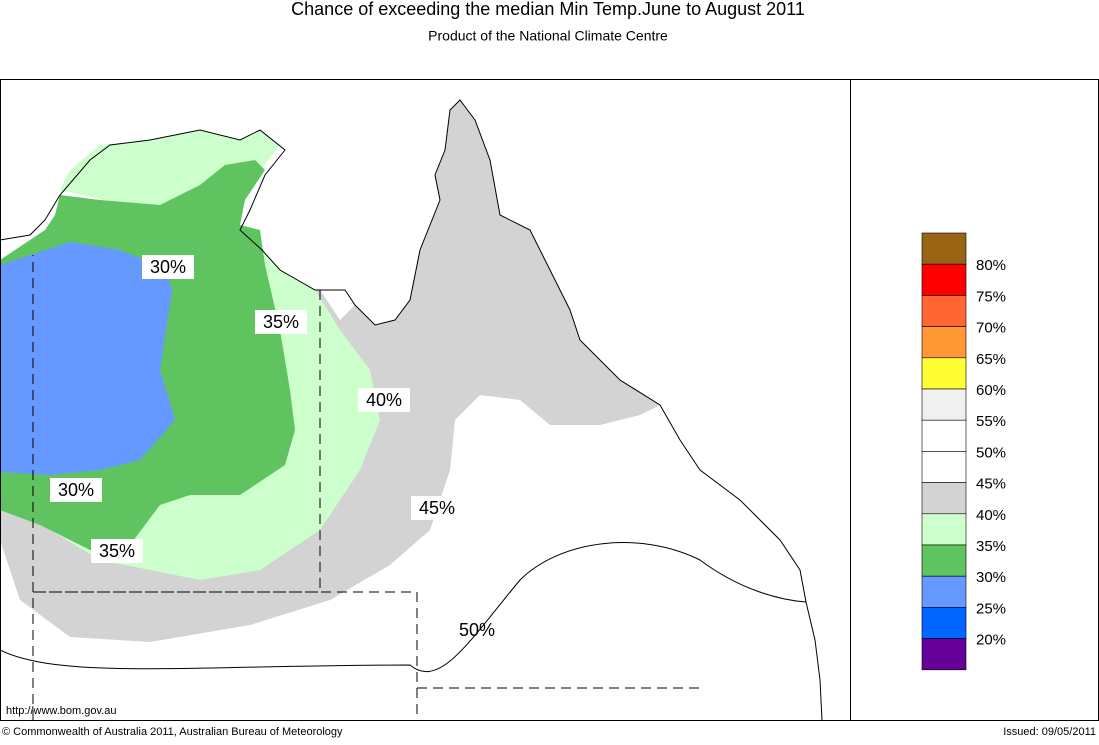 The image size is (1099, 745). Describe the element at coordinates (991, 452) in the screenshot. I see `legend-label: 50%` at that location.